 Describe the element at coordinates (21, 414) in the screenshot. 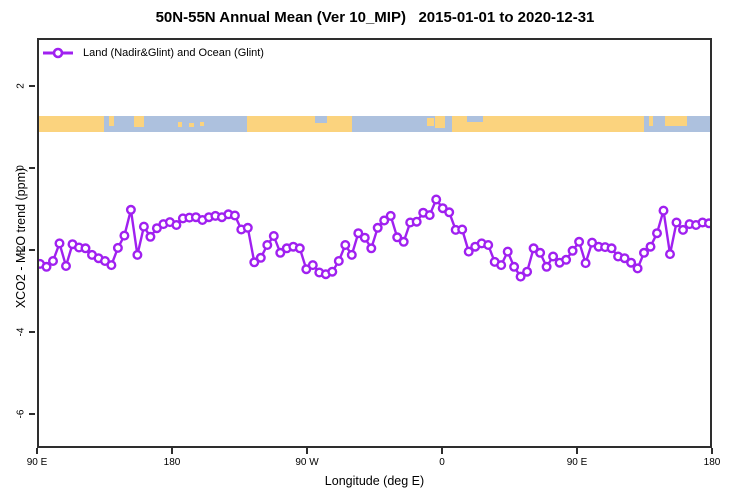

I see `y-tick-label: -6` at that location.